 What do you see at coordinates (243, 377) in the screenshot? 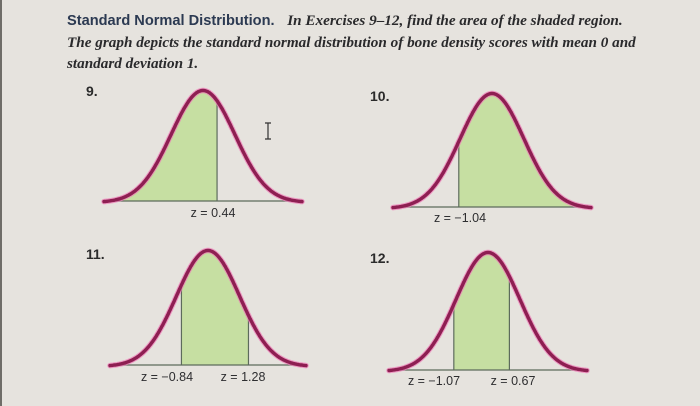
I see `z-label-11-right: z = 1.28` at bounding box center [243, 377].